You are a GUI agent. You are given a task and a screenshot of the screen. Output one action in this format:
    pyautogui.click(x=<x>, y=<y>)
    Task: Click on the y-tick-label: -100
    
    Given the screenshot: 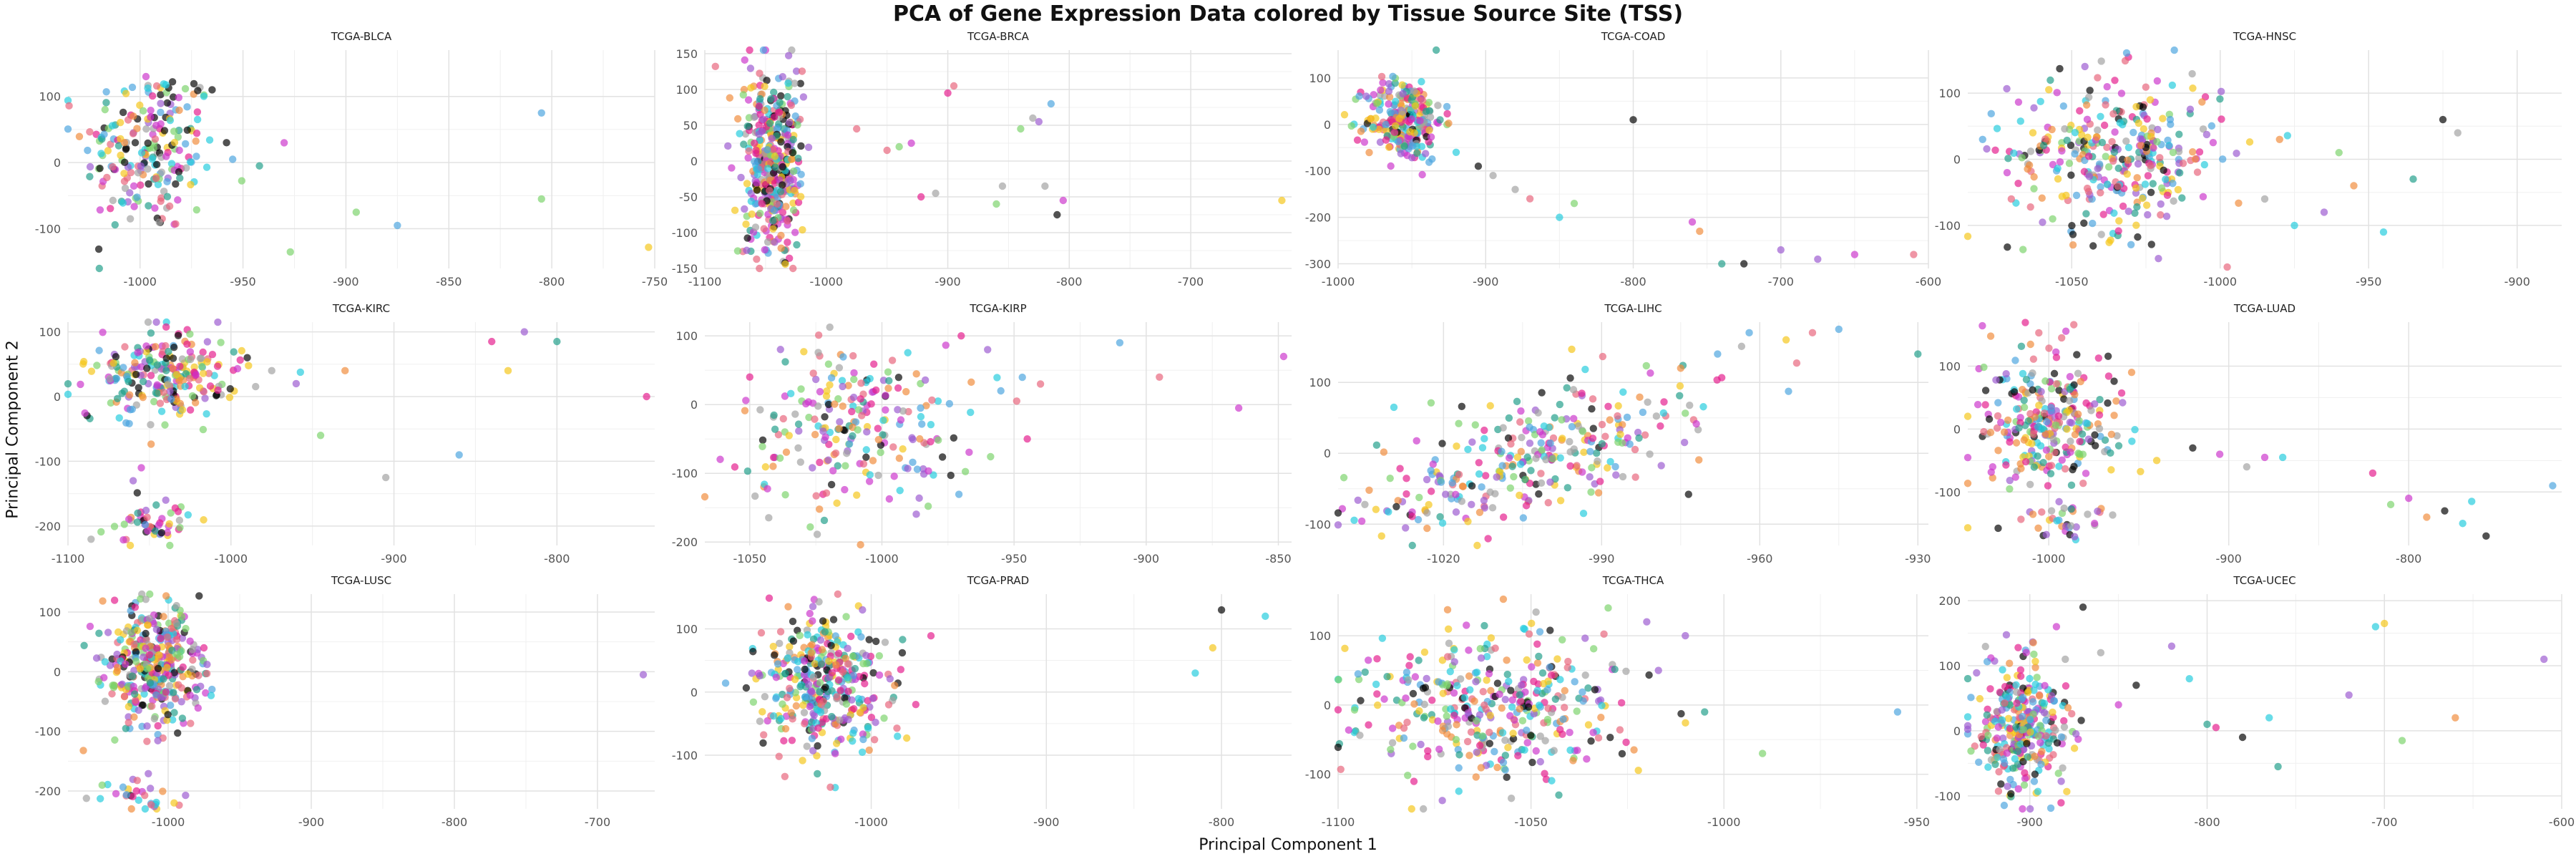 What is the action you would take?
    pyautogui.click(x=1948, y=226)
    